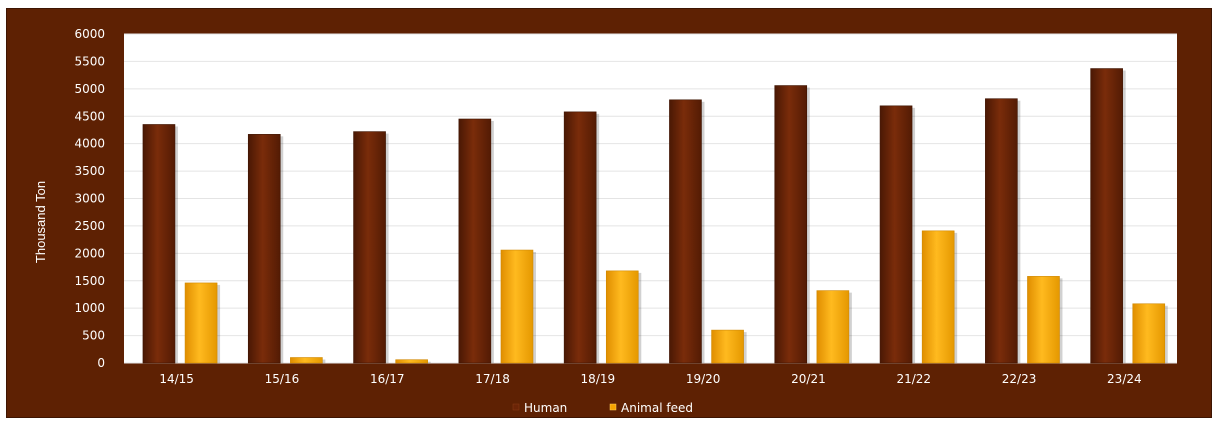 The image size is (1218, 421). I want to click on y-tick-label: 2000, so click(89, 253).